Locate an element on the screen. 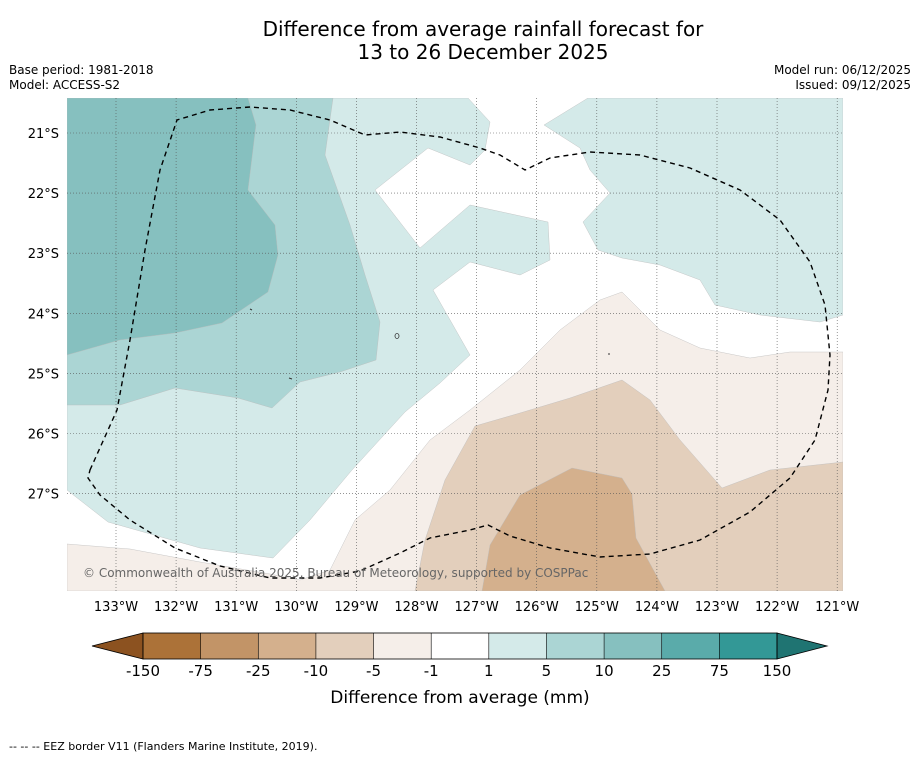  info-left: Base period: 1981-2018 Model: ACCESS-S2 is located at coordinates (81, 78).